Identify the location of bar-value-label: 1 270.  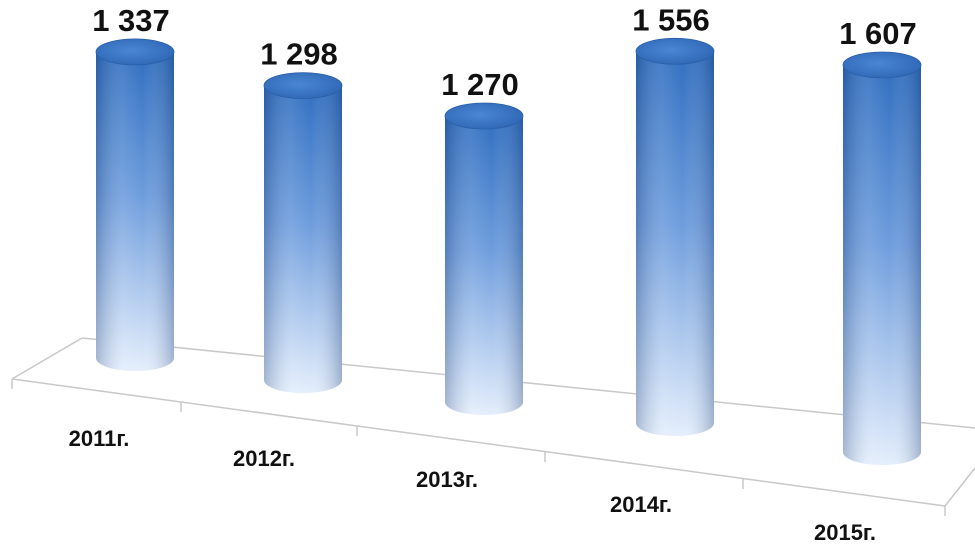
(480, 84).